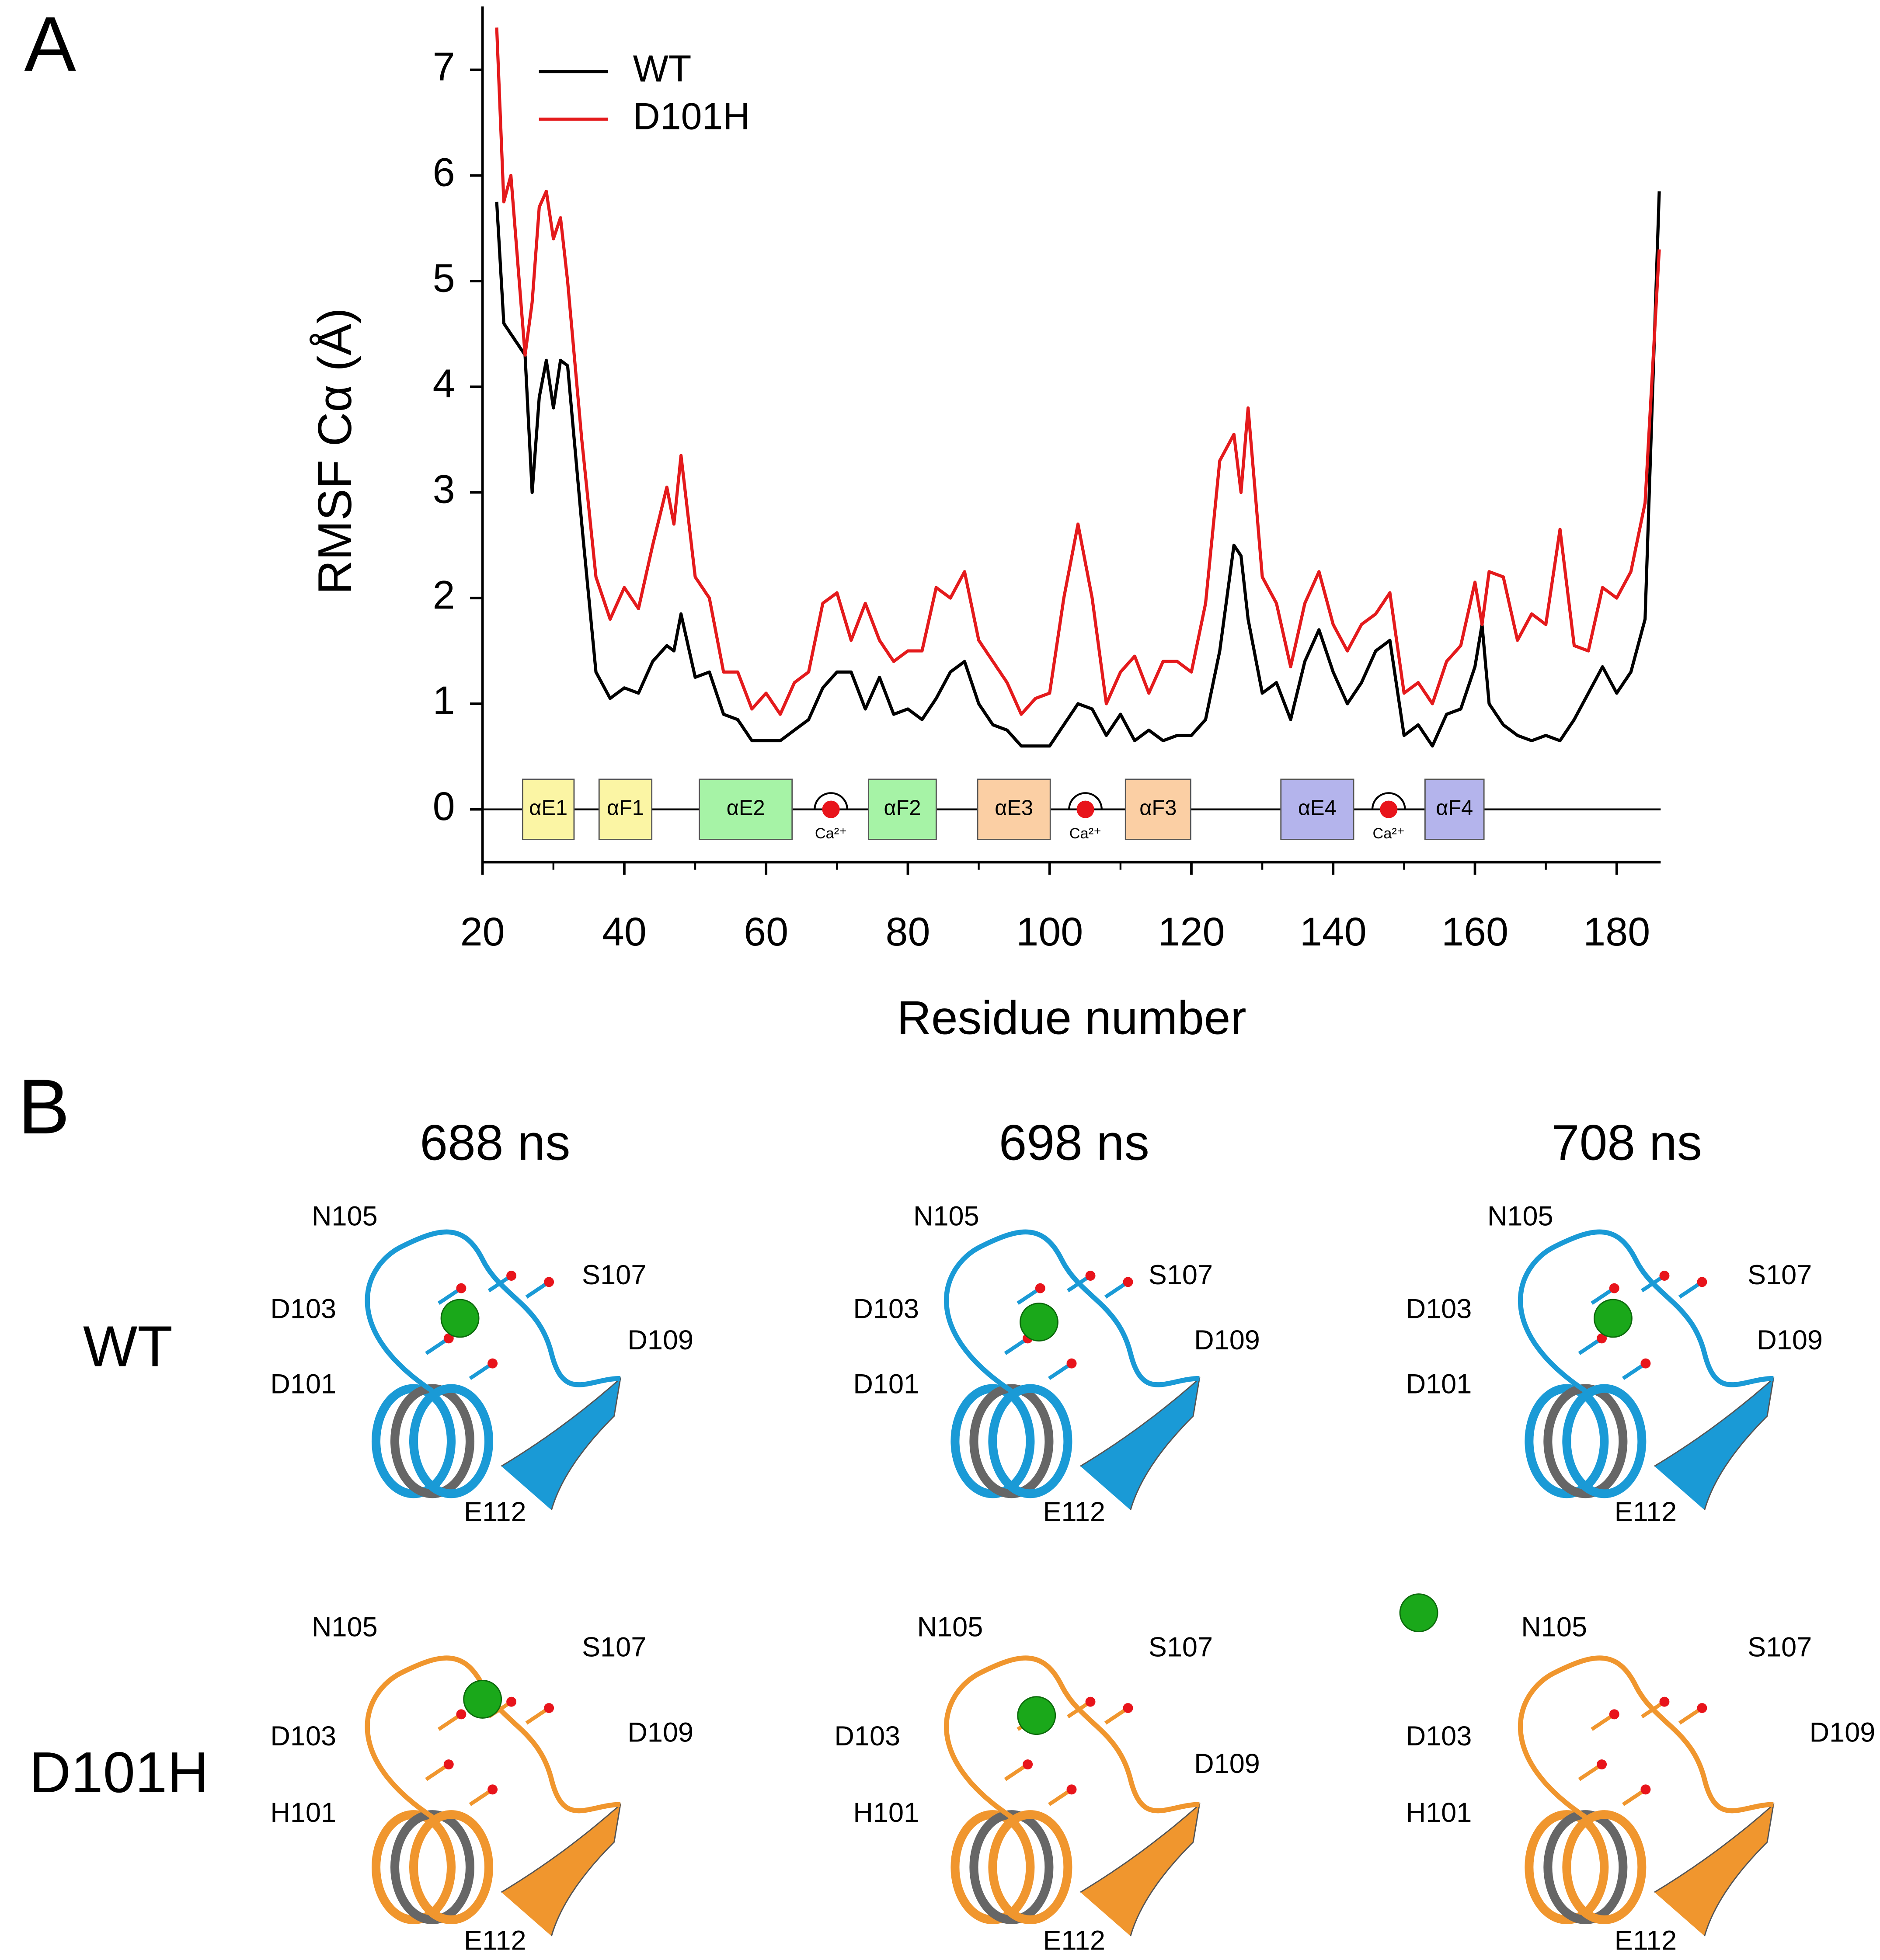 The image size is (1880, 1960). I want to click on time-label: 688 ns, so click(495, 1143).